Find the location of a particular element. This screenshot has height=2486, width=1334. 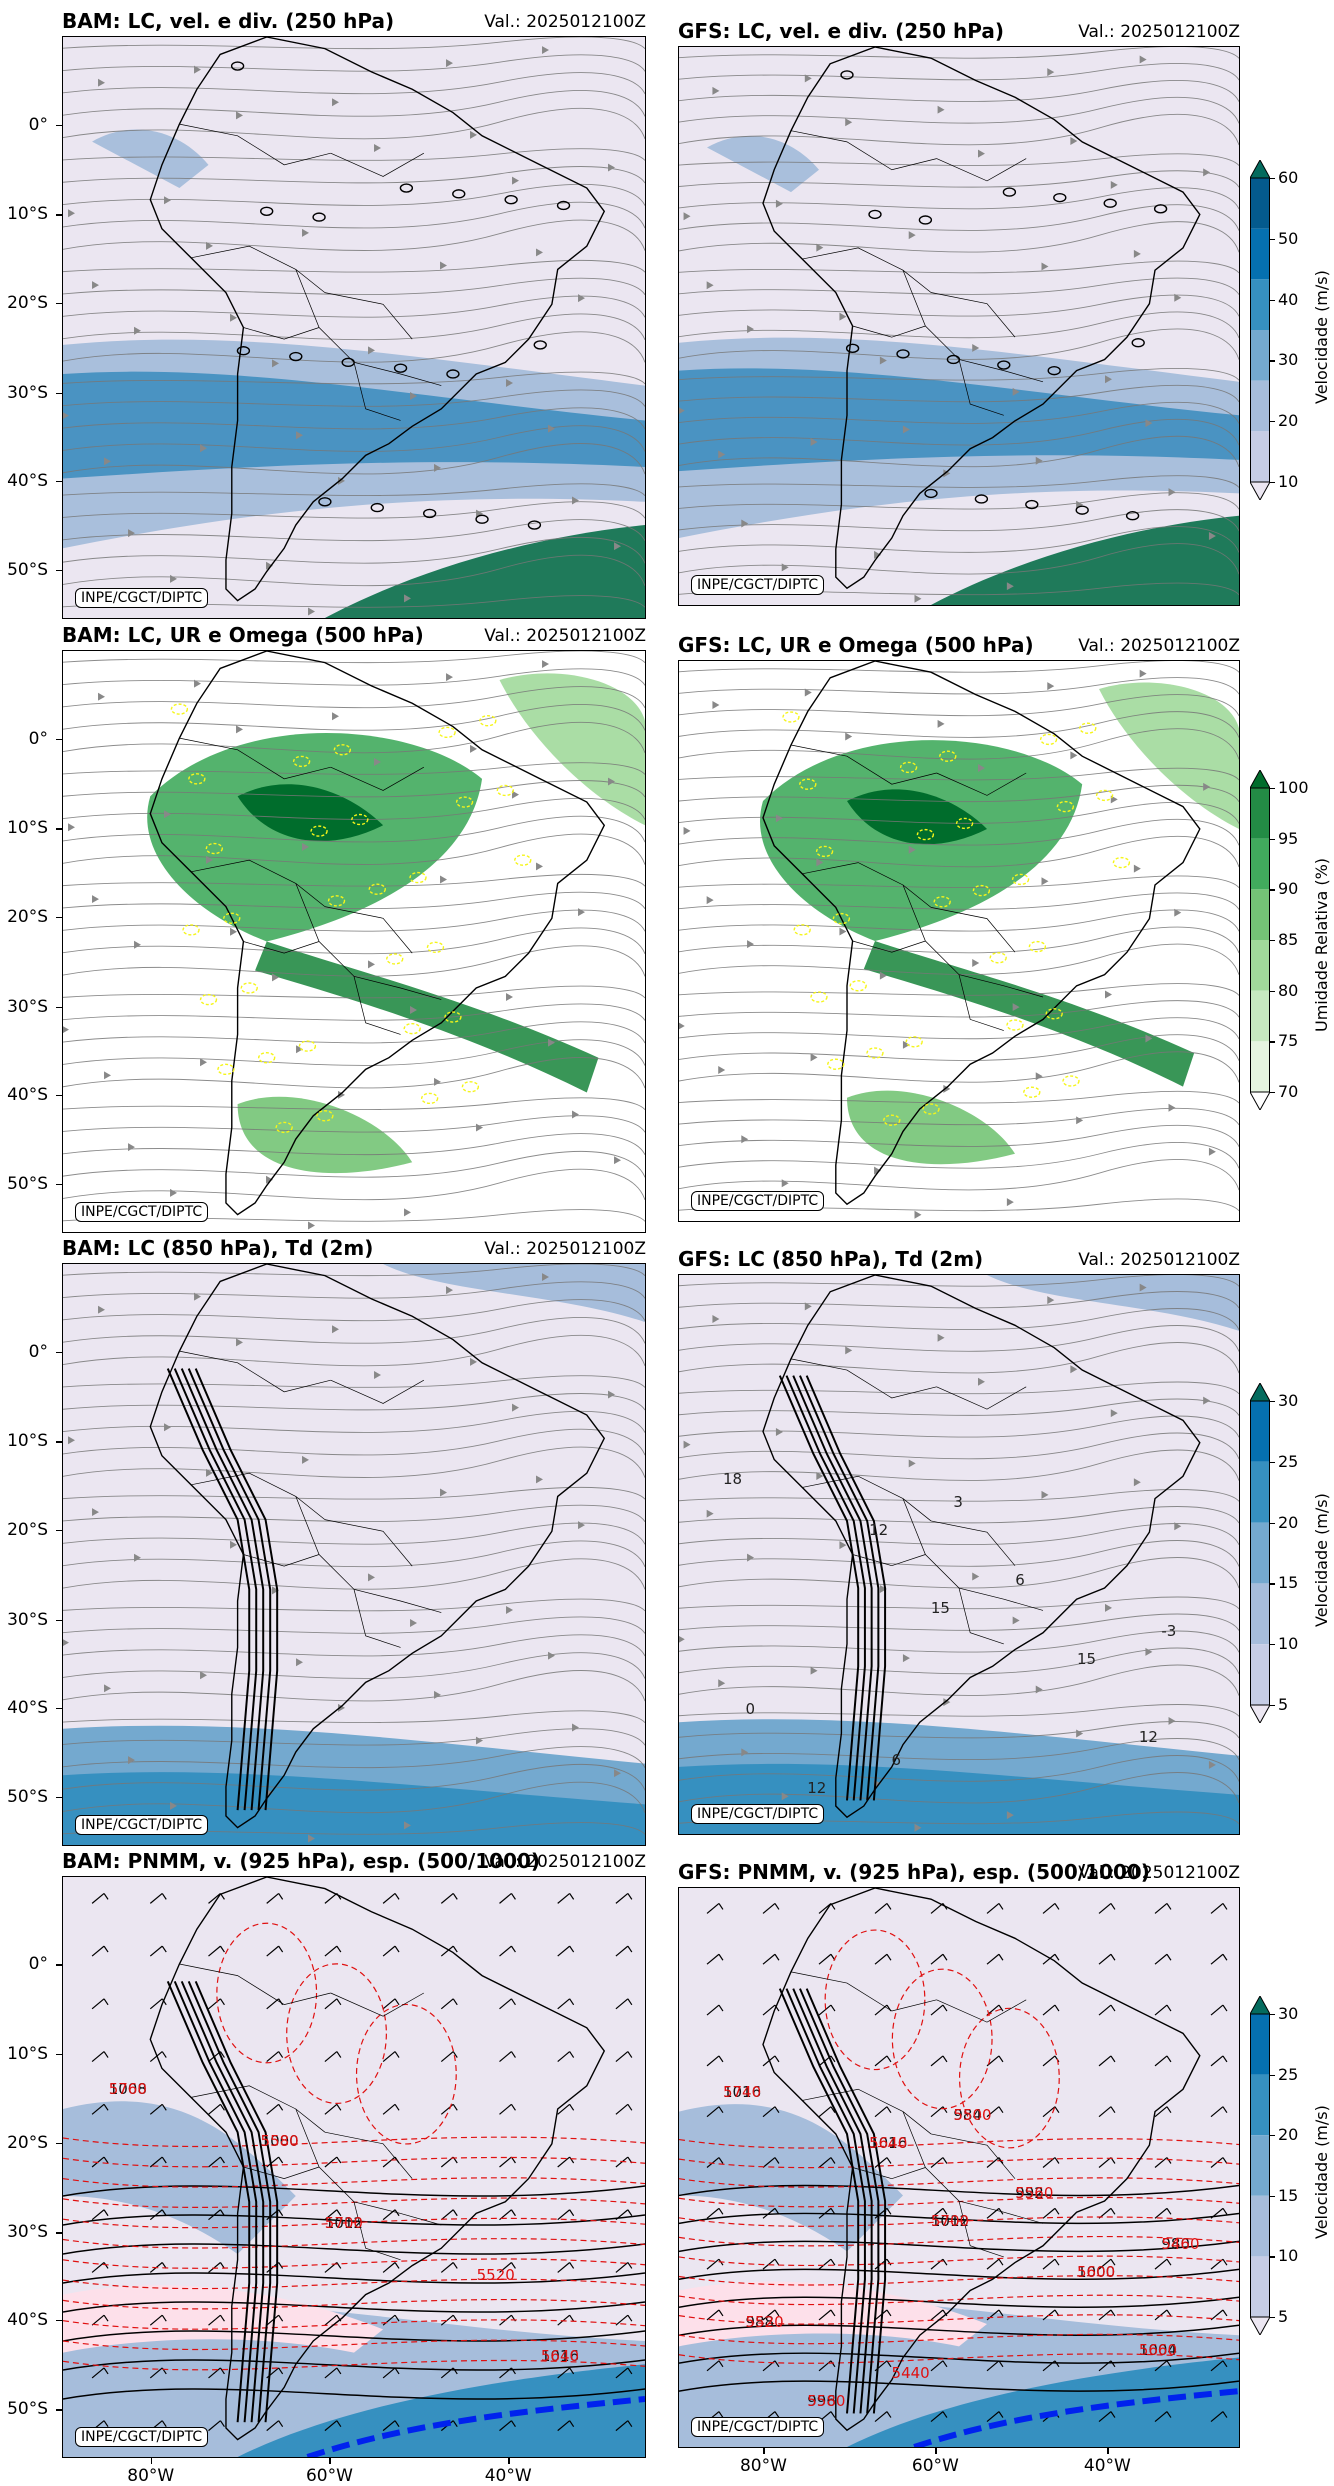

map-p6: INPE/CGCT/DIPTC is located at coordinates (959, 1554).